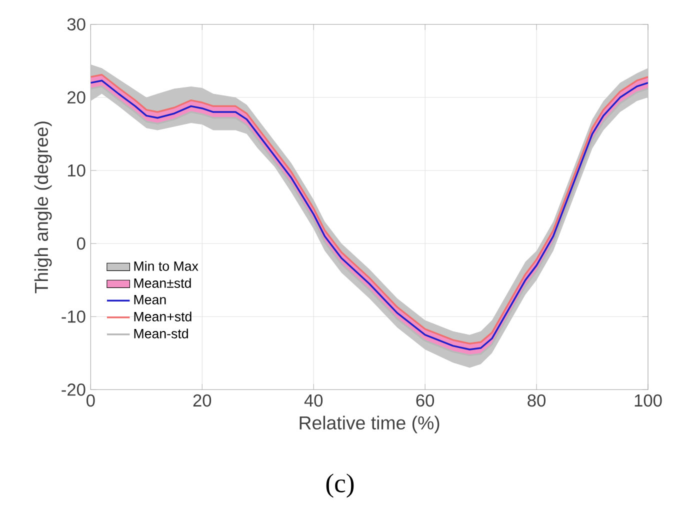  Describe the element at coordinates (537, 400) in the screenshot. I see `x-tick-label: 80` at that location.